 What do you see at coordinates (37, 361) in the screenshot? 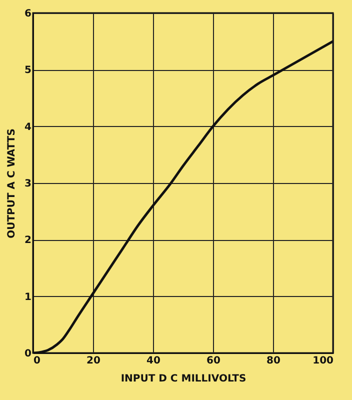
I see `x-tick-label: 0` at bounding box center [37, 361].